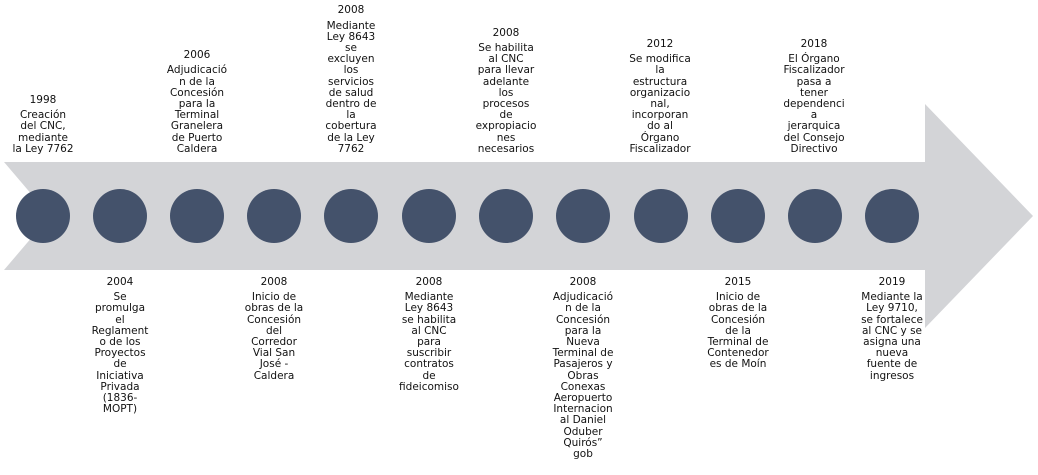 This screenshot has height=475, width=1038. What do you see at coordinates (197, 55) in the screenshot?
I see `event-year: 2006` at bounding box center [197, 55].